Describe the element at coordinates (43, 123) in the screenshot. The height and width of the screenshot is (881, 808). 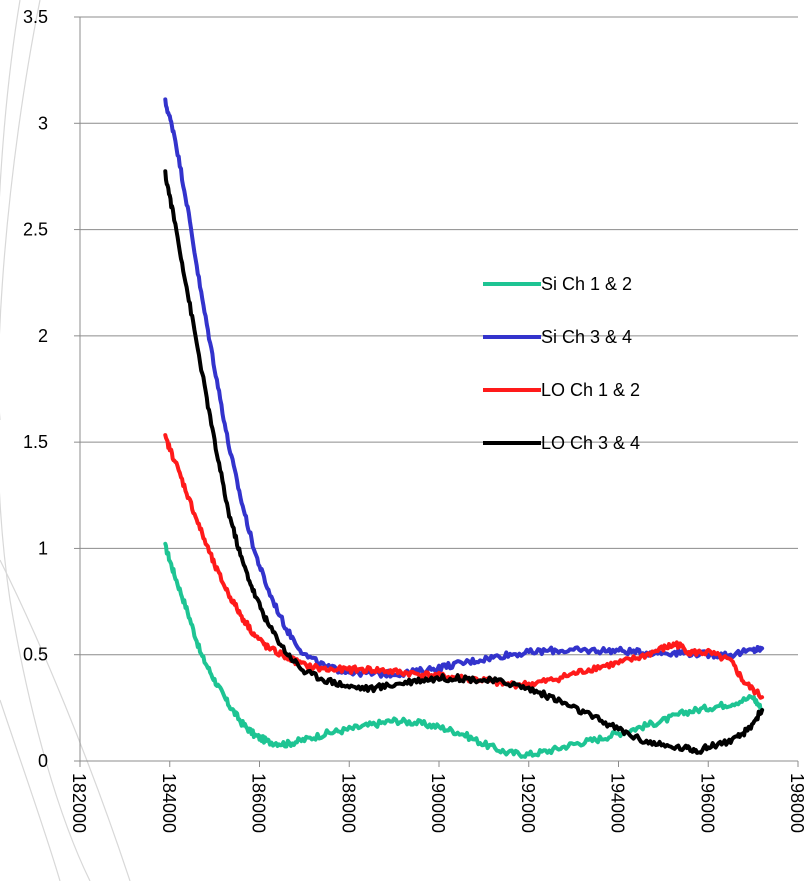
I see `y-tick-label: 3` at that location.